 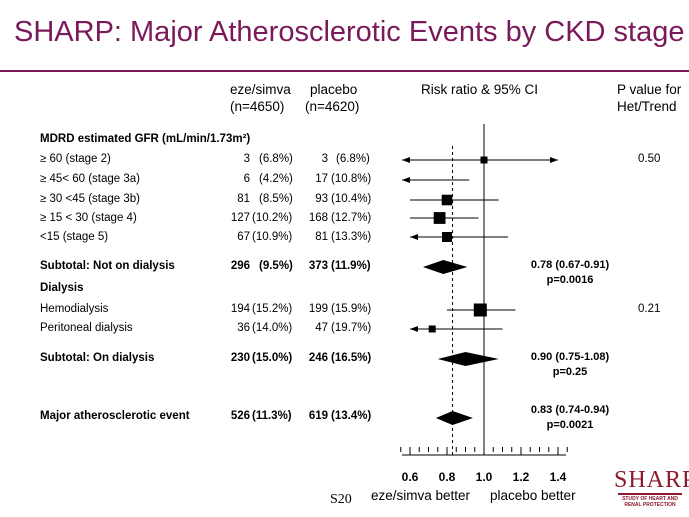 I want to click on header-pvalue-line2: Het/Trend, so click(x=647, y=106).